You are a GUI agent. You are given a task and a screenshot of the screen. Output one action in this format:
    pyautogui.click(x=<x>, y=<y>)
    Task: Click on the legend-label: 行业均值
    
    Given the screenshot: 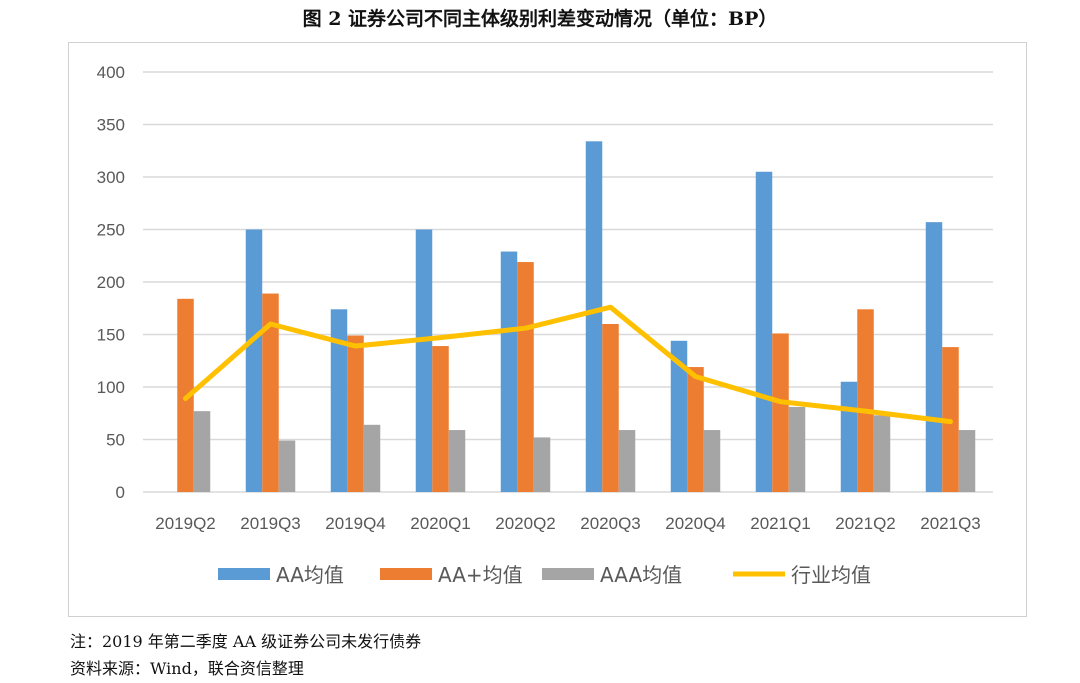 What is the action you would take?
    pyautogui.click(x=831, y=575)
    